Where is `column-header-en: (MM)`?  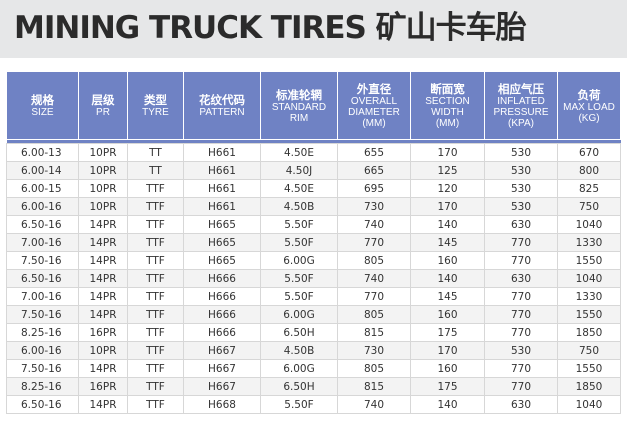 column-header-en: (MM) is located at coordinates (447, 123).